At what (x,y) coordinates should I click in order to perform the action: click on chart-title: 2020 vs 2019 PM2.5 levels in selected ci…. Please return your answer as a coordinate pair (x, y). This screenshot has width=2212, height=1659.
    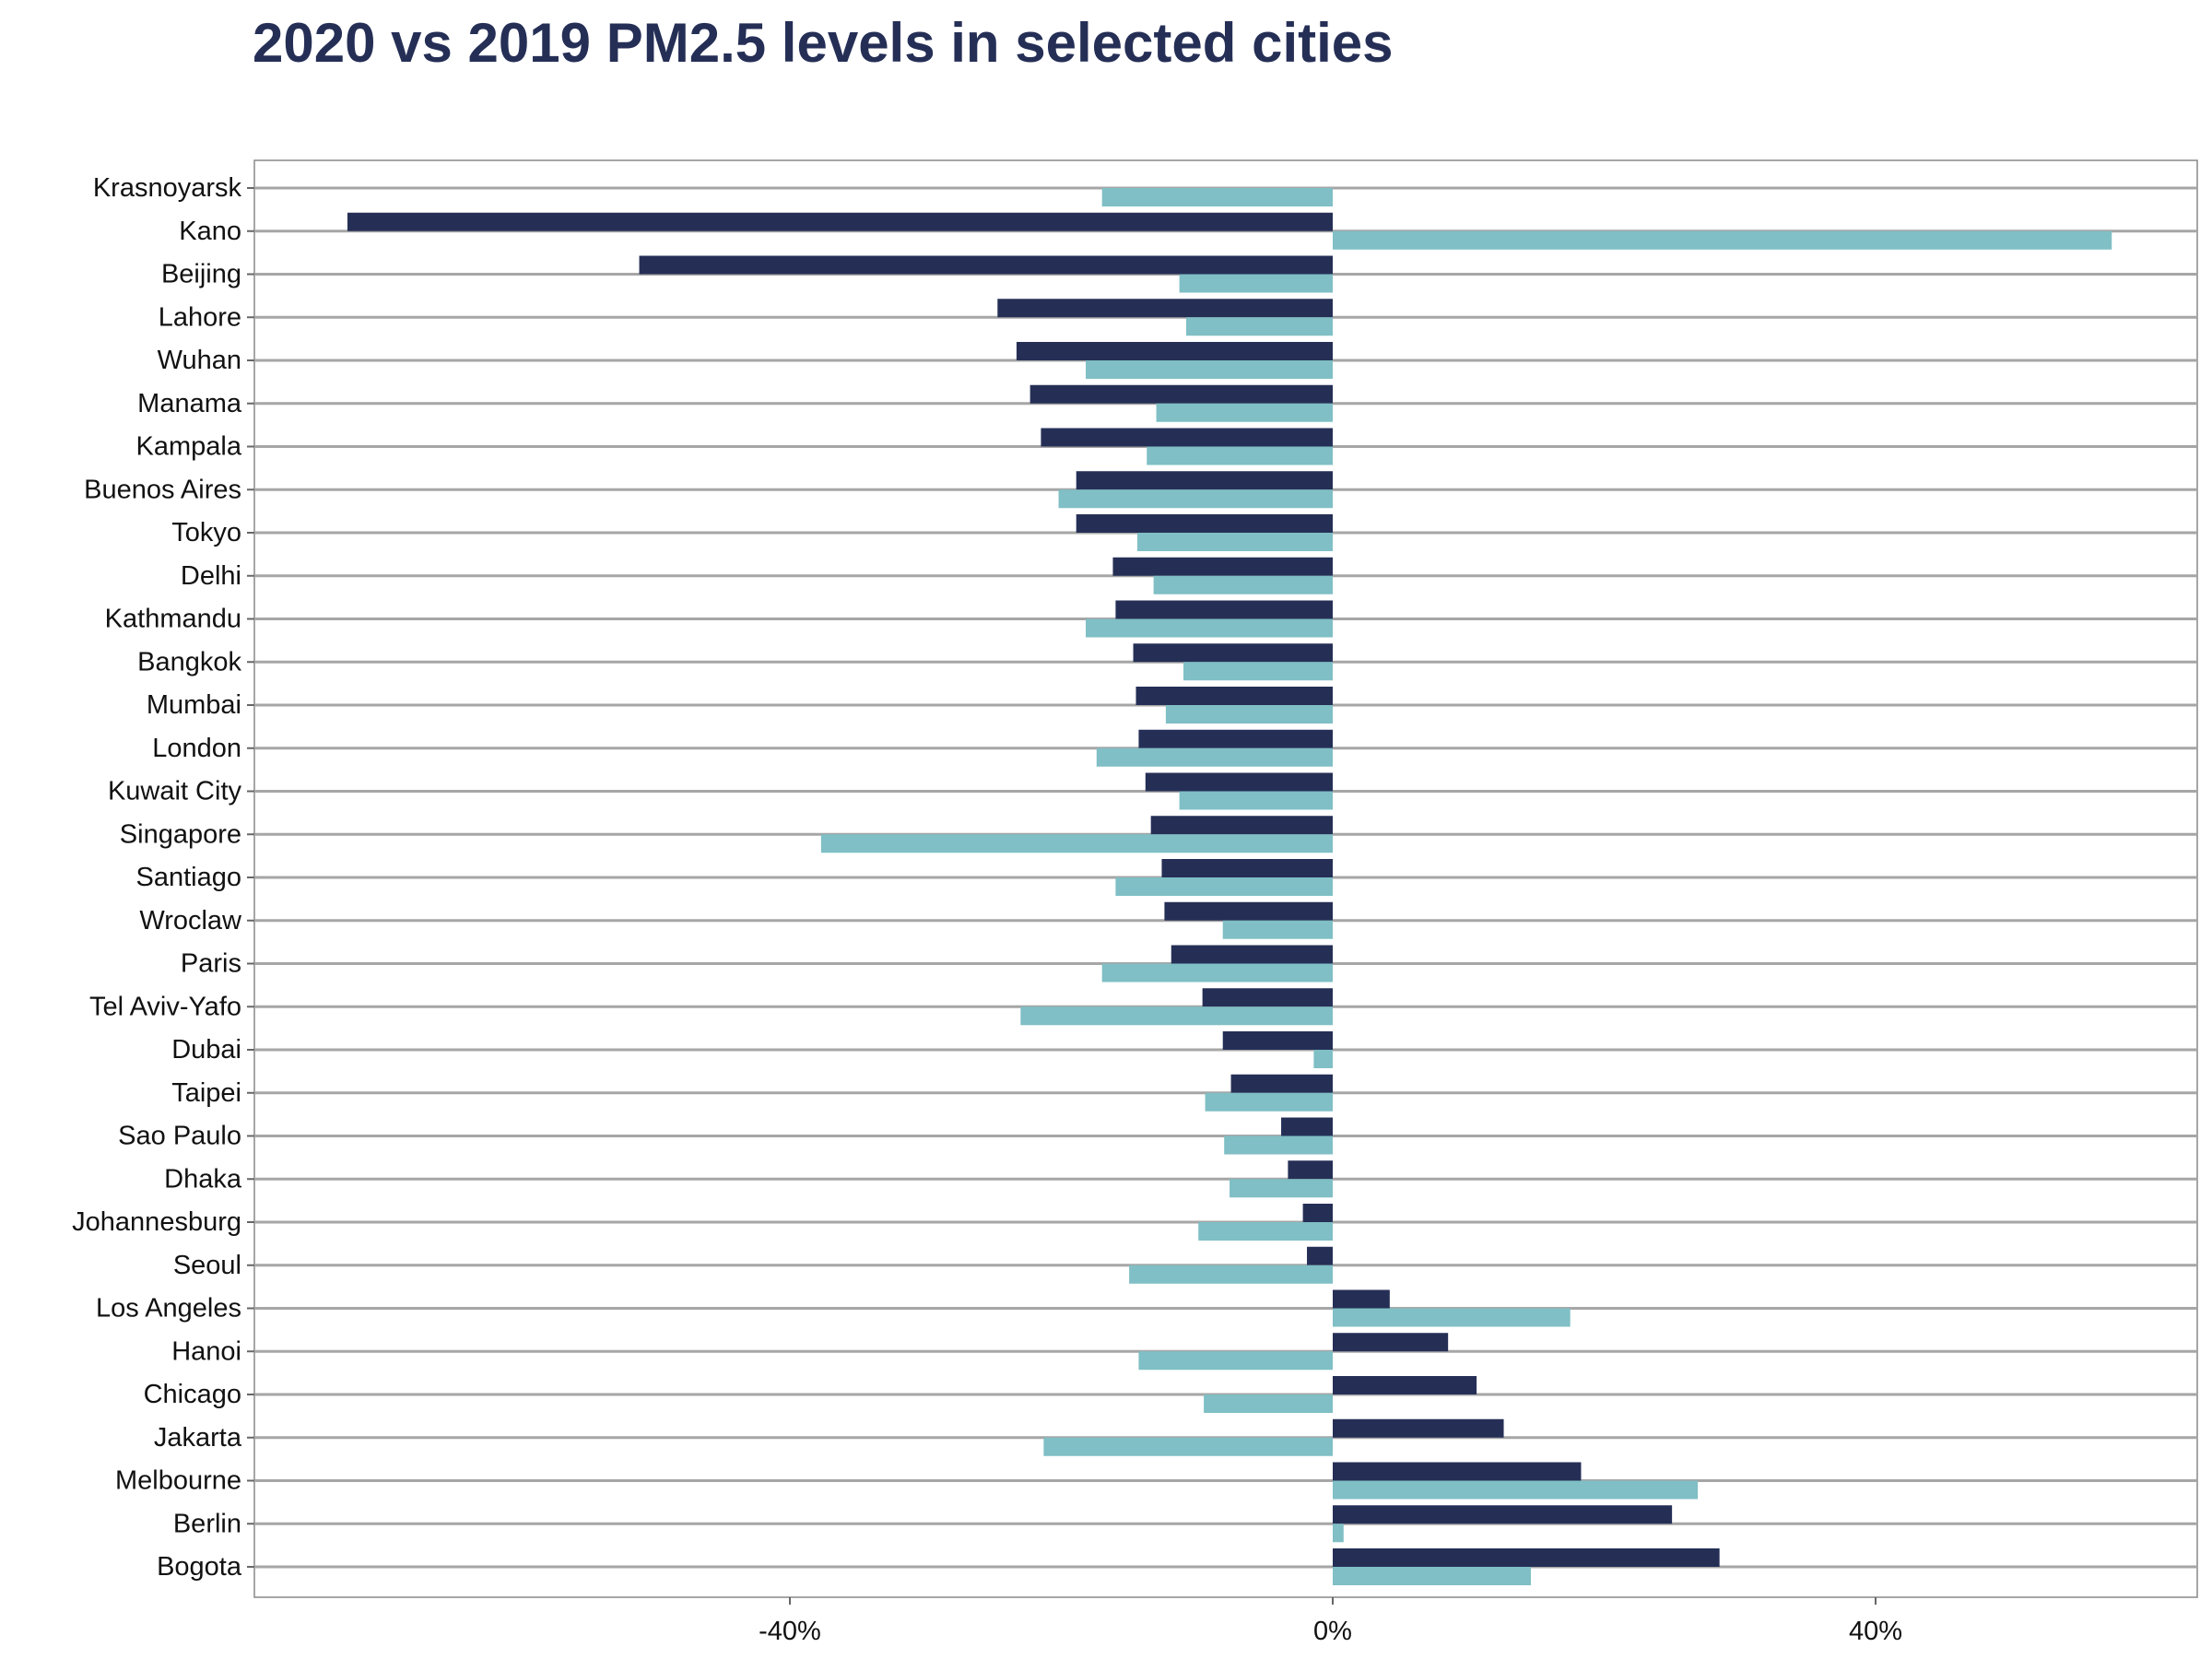
    Looking at the image, I should click on (823, 43).